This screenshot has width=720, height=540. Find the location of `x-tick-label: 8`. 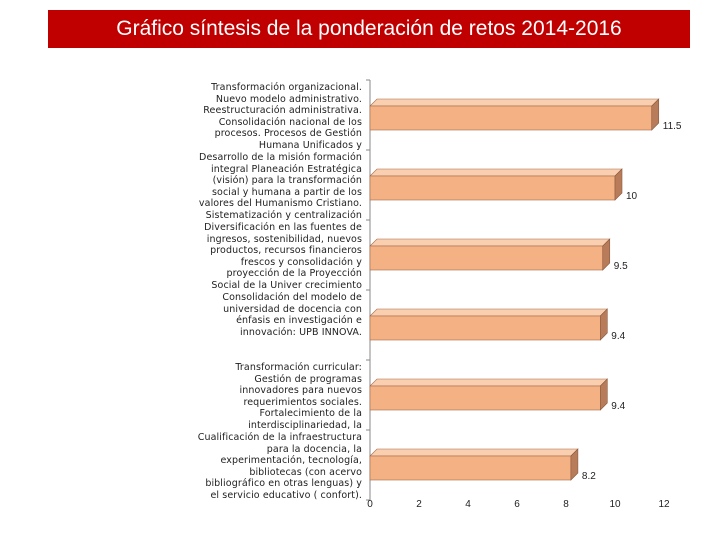

x-tick-label: 8 is located at coordinates (566, 504).